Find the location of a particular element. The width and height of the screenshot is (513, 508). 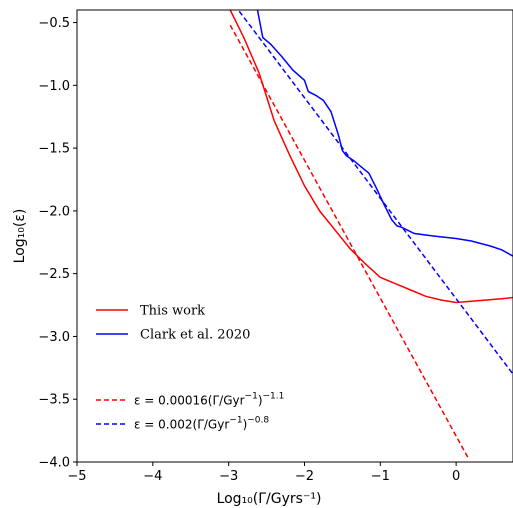

legend-upper: This work Clark et al. 2020 is located at coordinates (173, 323).